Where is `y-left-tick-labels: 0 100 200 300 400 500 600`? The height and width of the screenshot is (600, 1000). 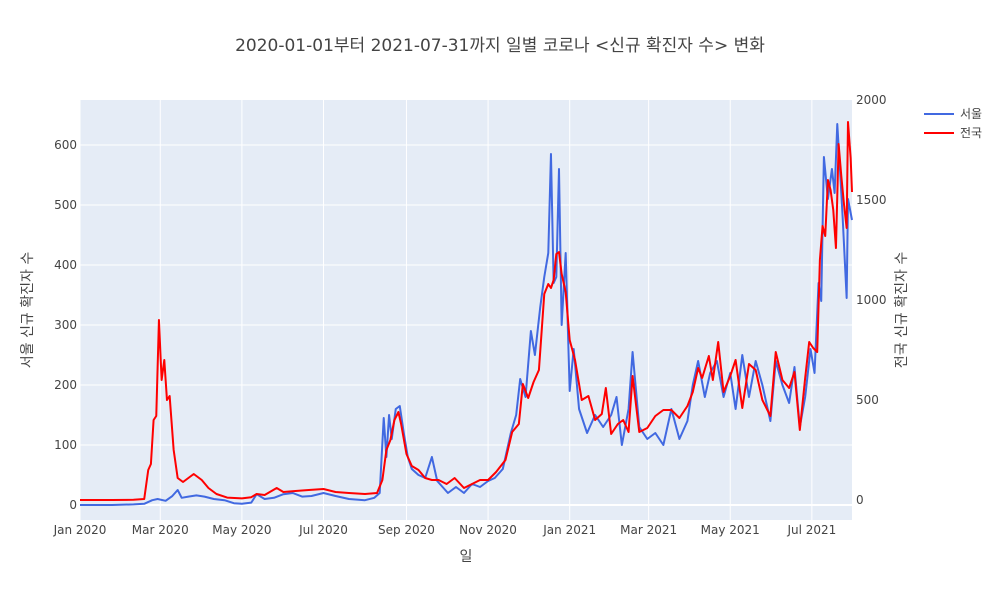 y-left-tick-labels: 0 100 200 300 400 500 600 is located at coordinates (65, 325).